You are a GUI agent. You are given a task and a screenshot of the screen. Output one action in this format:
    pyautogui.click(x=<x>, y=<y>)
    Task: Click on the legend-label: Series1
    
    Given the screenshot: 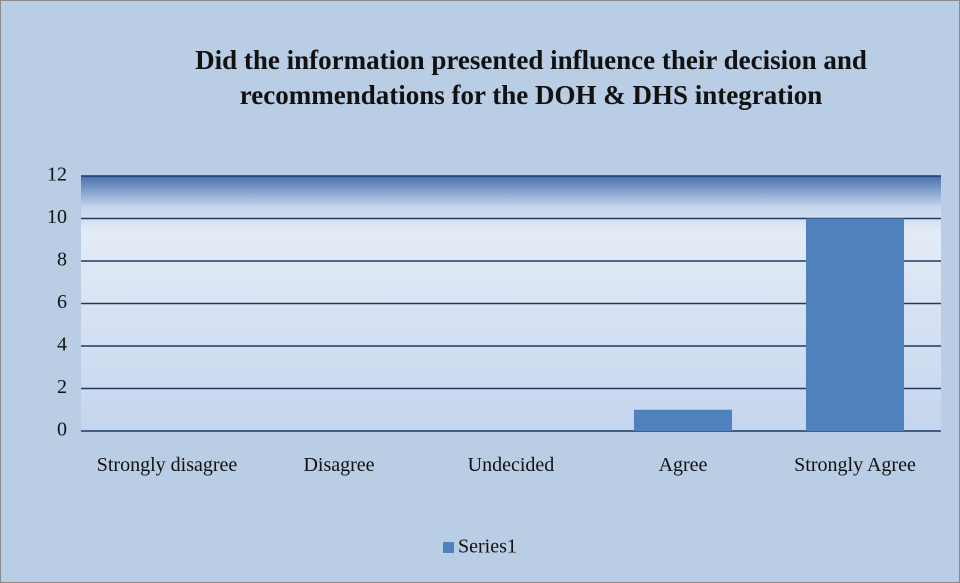 What is the action you would take?
    pyautogui.click(x=487, y=547)
    